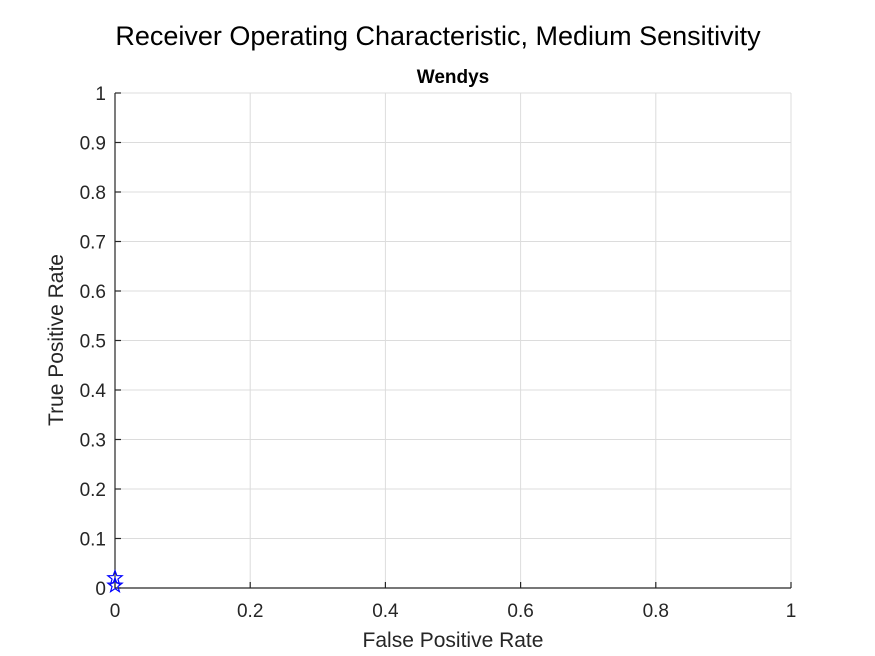  Describe the element at coordinates (115, 611) in the screenshot. I see `x-tick-label: 0` at that location.